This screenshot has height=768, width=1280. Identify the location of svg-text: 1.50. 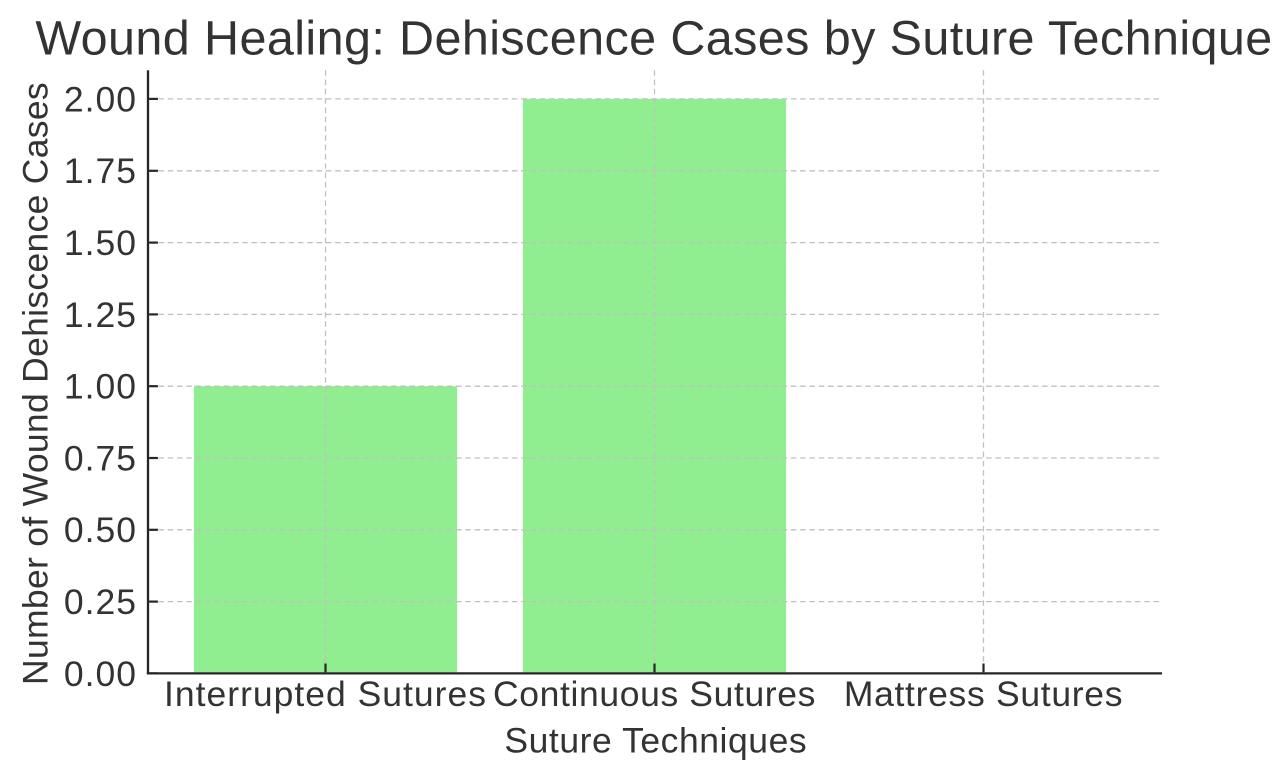
(100, 243).